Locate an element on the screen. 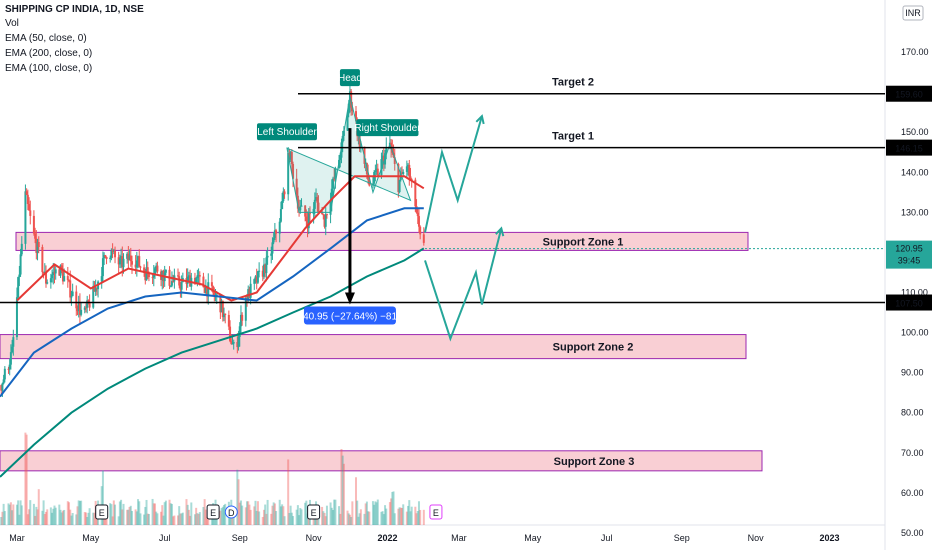  study-ema-100: EMA (100, close, 0) is located at coordinates (49, 68).